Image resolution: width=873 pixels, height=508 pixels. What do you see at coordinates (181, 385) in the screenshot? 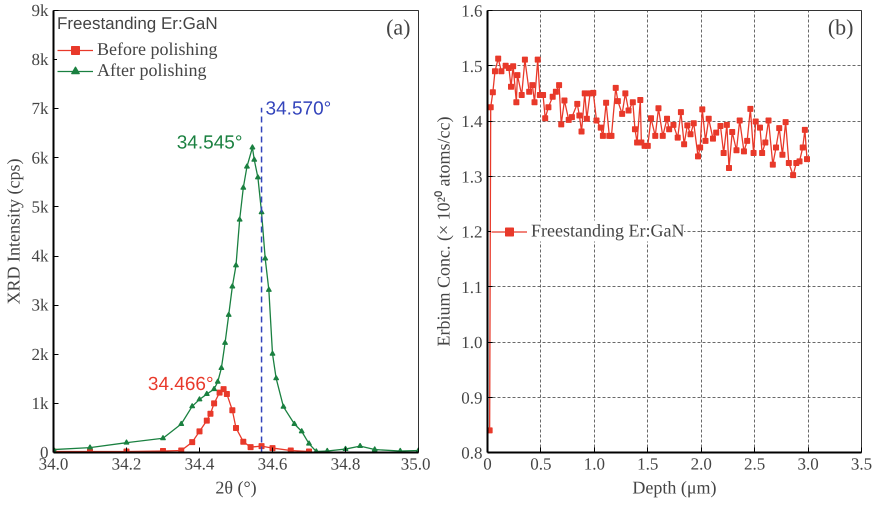
I see `annotation: 34.466°` at bounding box center [181, 385].